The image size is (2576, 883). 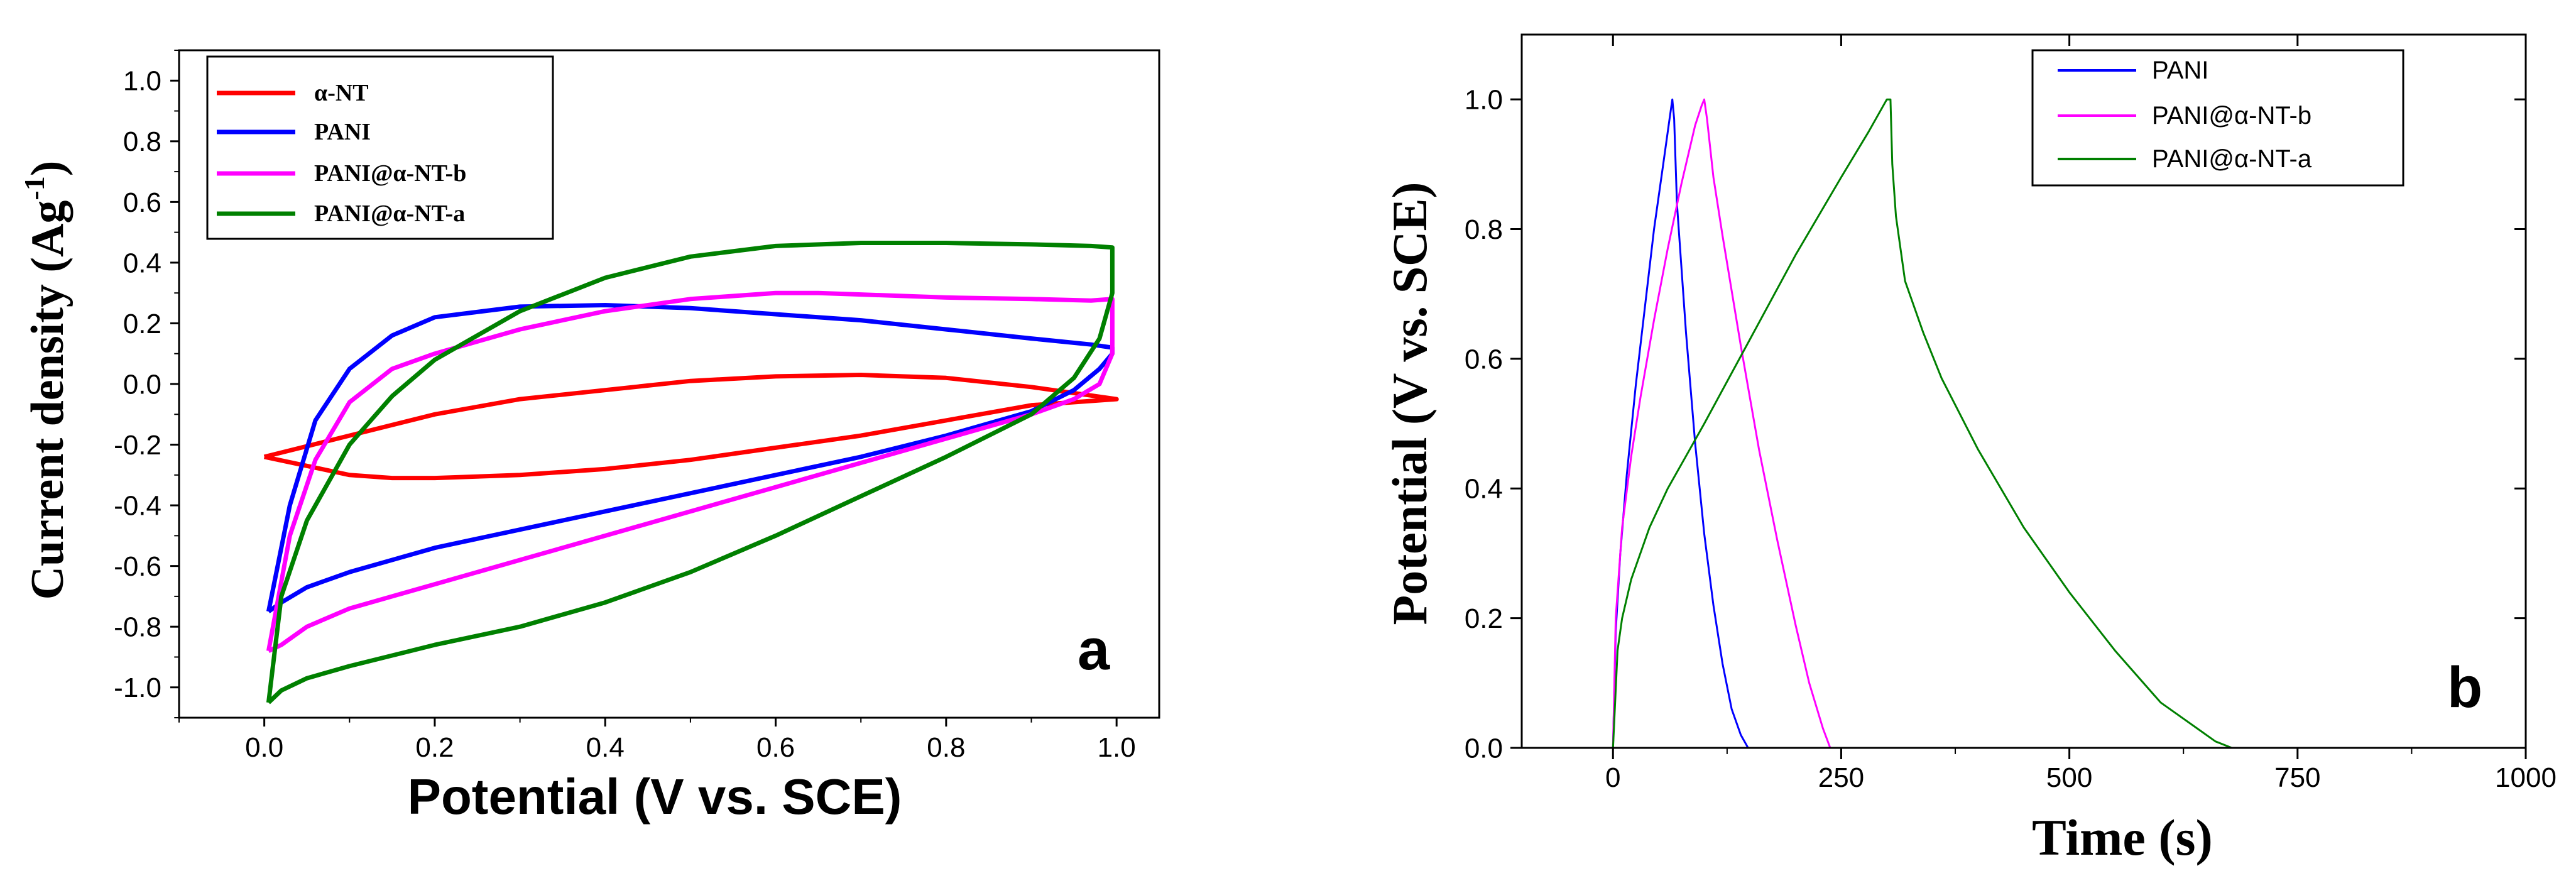 What do you see at coordinates (946, 747) in the screenshot?
I see `x-tick-label: 0.8` at bounding box center [946, 747].